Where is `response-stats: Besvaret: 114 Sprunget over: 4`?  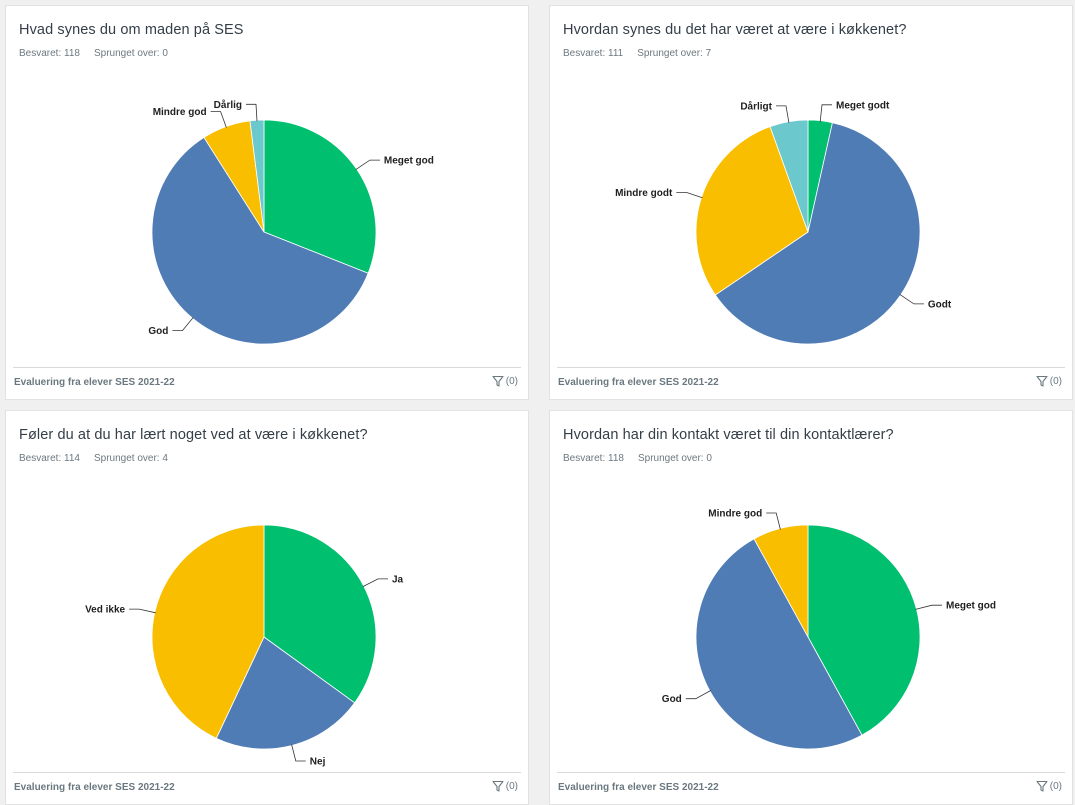
response-stats: Besvaret: 114 Sprunget over: 4 is located at coordinates (93, 458).